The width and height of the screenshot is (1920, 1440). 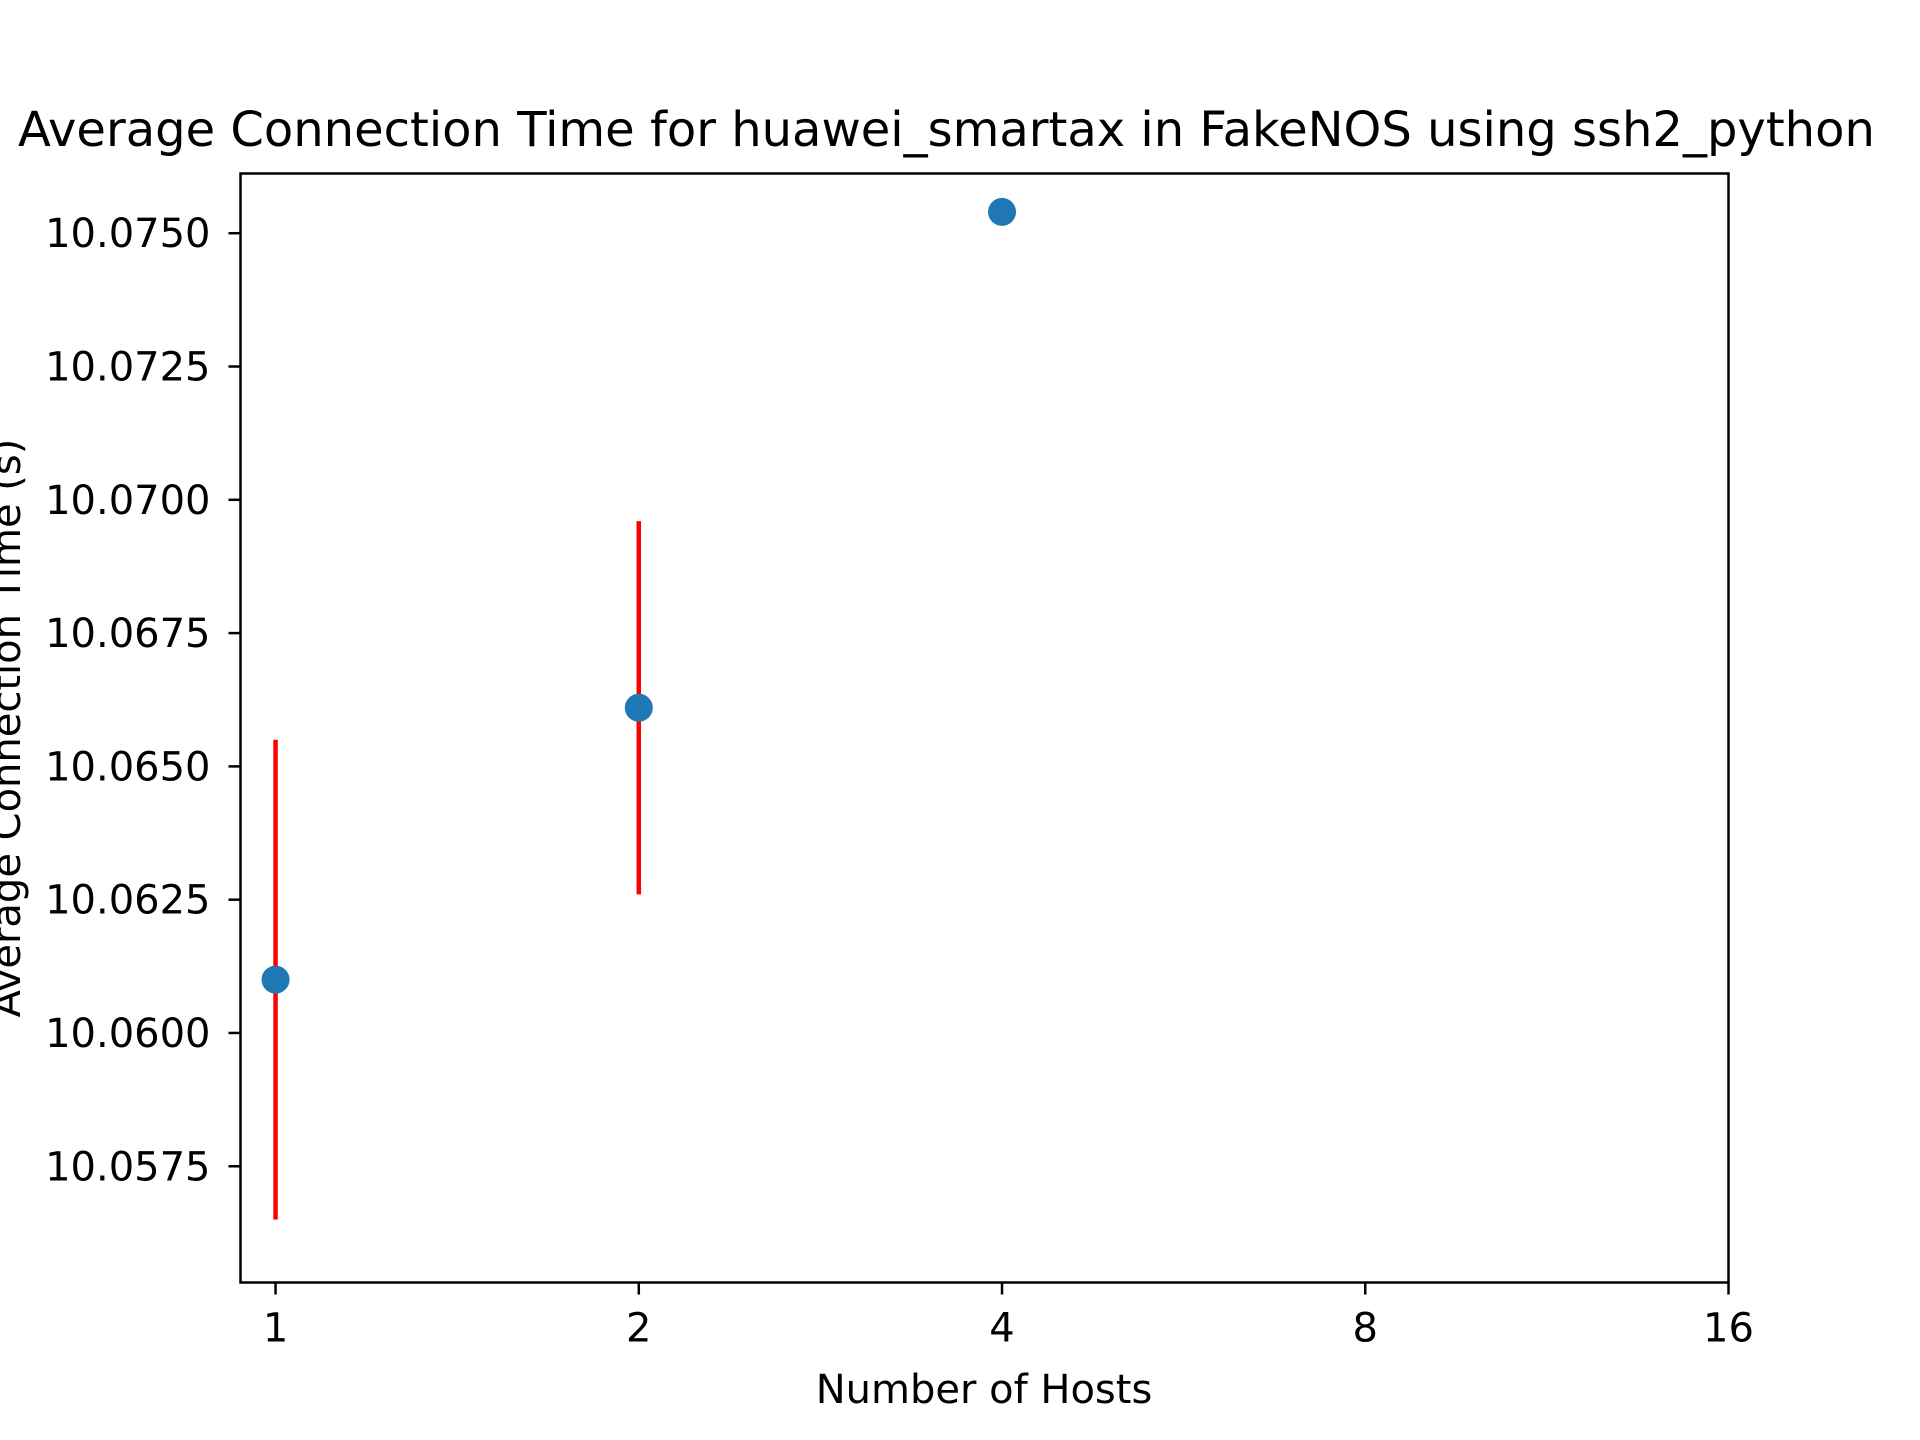 What do you see at coordinates (127, 634) in the screenshot?
I see `y-tick-label: 10.0675` at bounding box center [127, 634].